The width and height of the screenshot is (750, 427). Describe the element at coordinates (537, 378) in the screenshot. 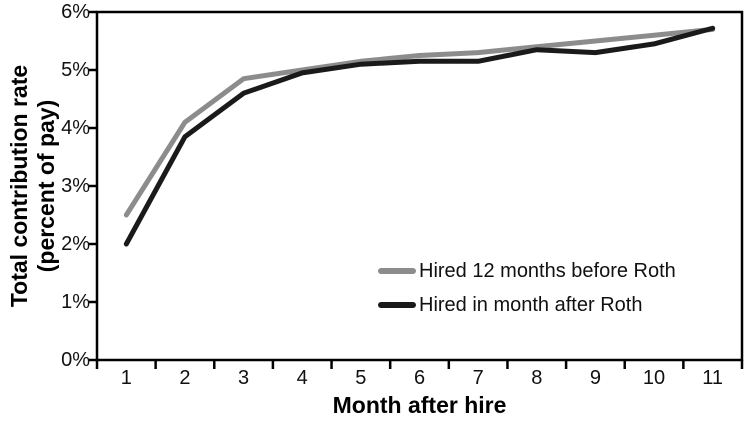

I see `x-tick-label: 8` at that location.